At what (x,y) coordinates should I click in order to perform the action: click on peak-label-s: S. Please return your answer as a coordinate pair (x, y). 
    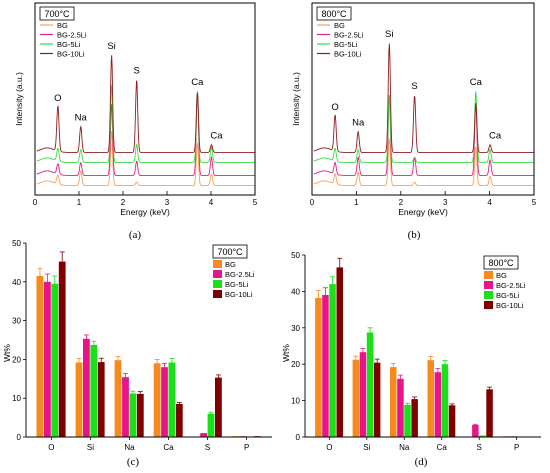
    Looking at the image, I should click on (136, 71).